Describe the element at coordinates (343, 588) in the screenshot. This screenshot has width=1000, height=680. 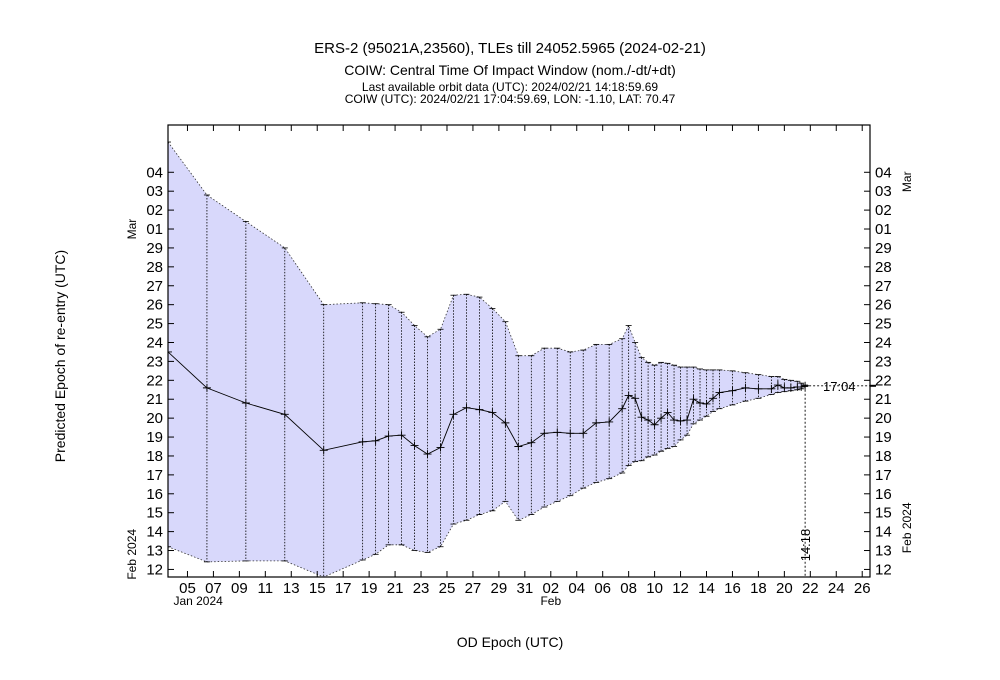
I see `x-tick-label: 17` at that location.